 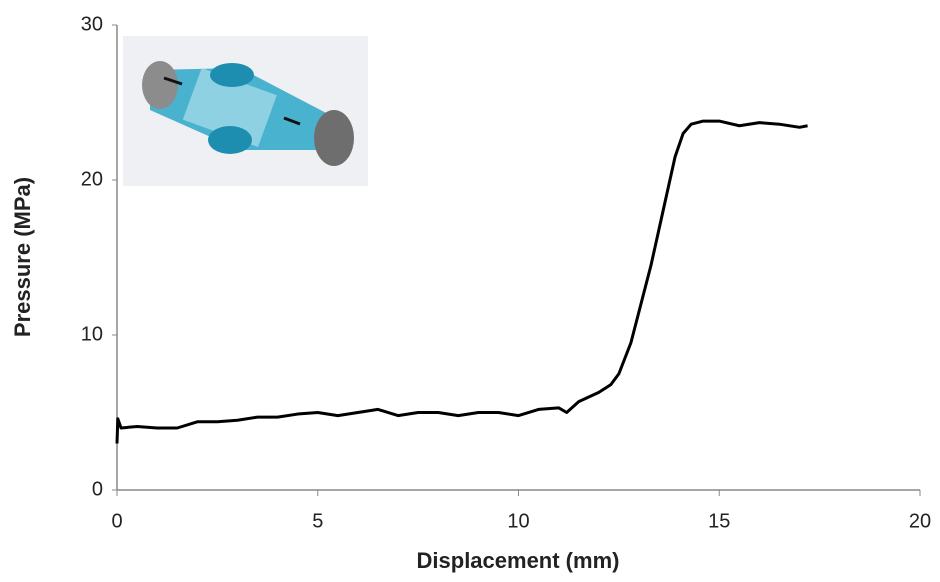 I want to click on x-axis-title: Displacement (mm), so click(x=518, y=560).